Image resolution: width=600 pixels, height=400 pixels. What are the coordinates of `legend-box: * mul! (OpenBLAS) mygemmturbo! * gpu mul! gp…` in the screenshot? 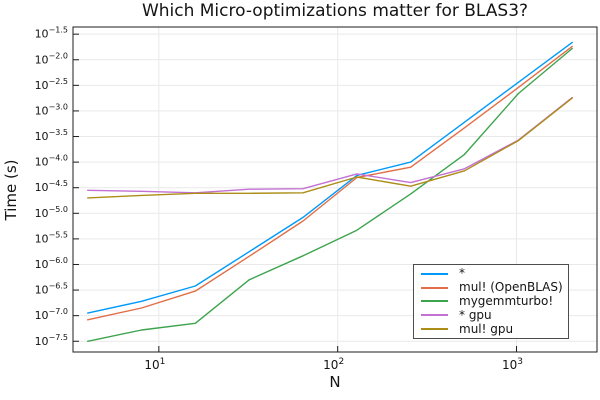 It's located at (491, 301).